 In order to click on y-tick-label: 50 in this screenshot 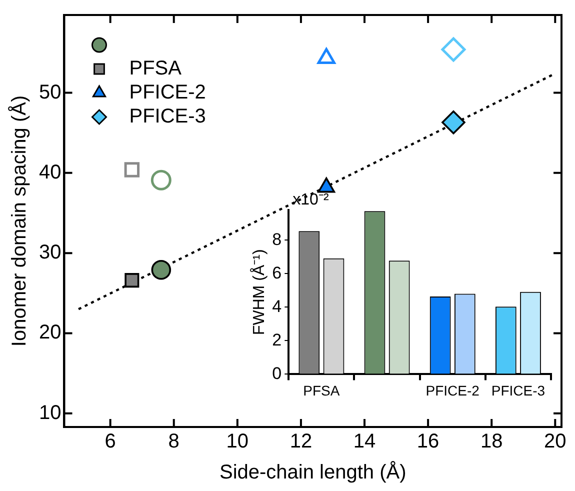, I will do `click(50, 92)`.